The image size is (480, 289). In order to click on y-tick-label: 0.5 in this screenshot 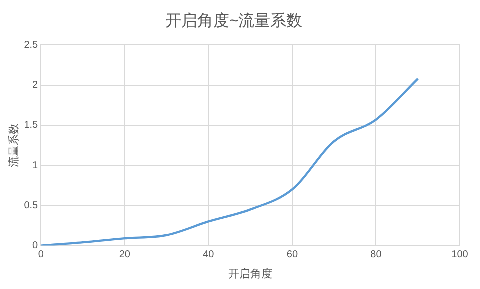, I will do `click(31, 206)`.